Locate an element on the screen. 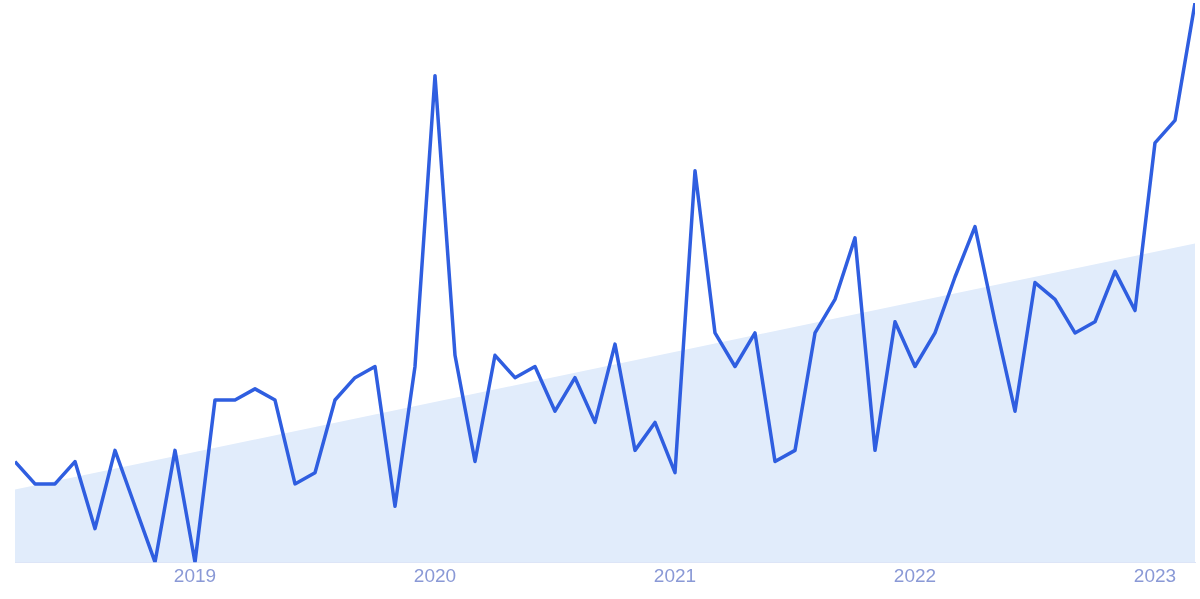 This screenshot has height=599, width=1200. x-tick-label: 2021 is located at coordinates (675, 575).